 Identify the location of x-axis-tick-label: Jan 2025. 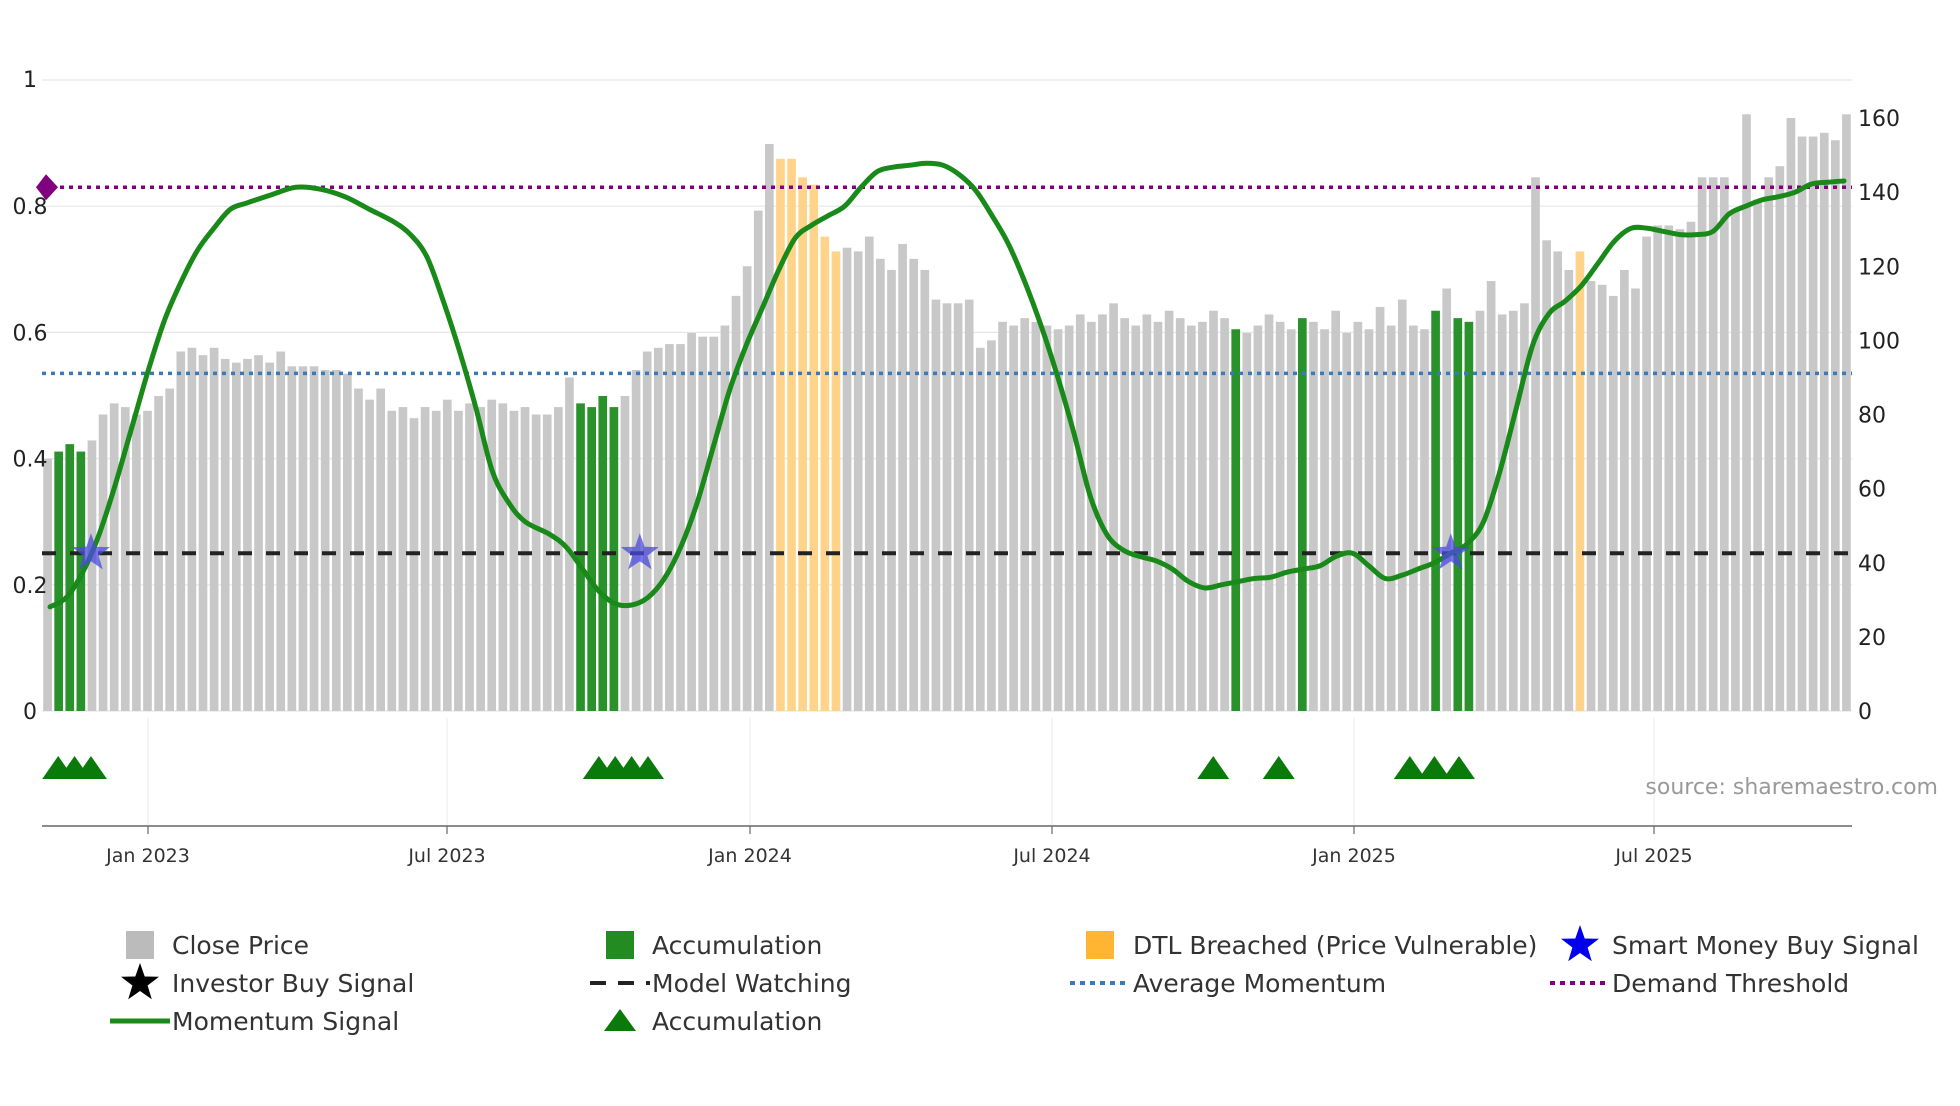
(1353, 856).